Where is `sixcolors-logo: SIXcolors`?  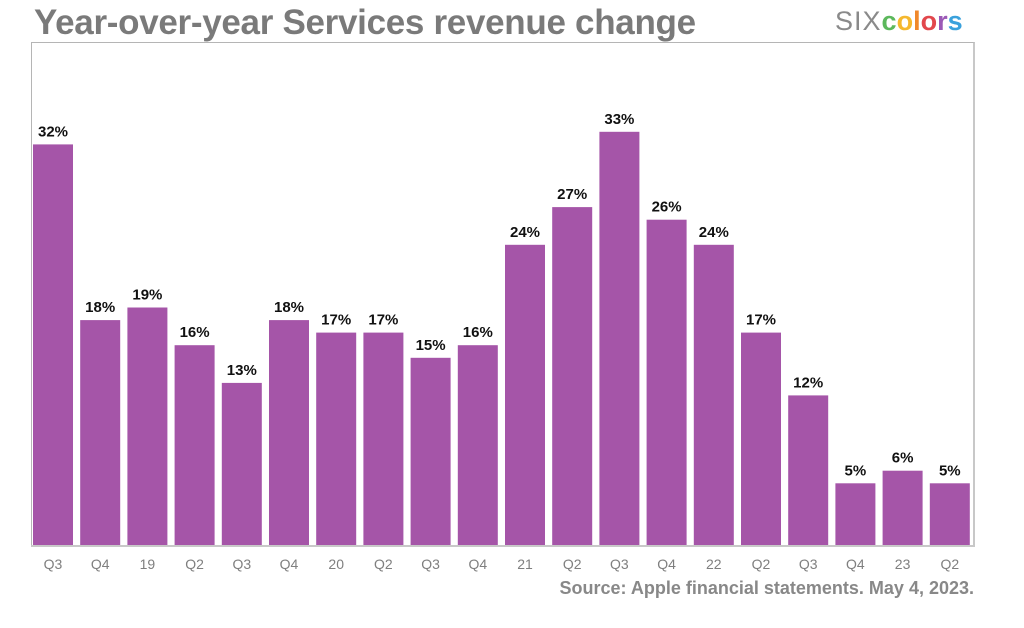 sixcolors-logo: SIXcolors is located at coordinates (899, 21).